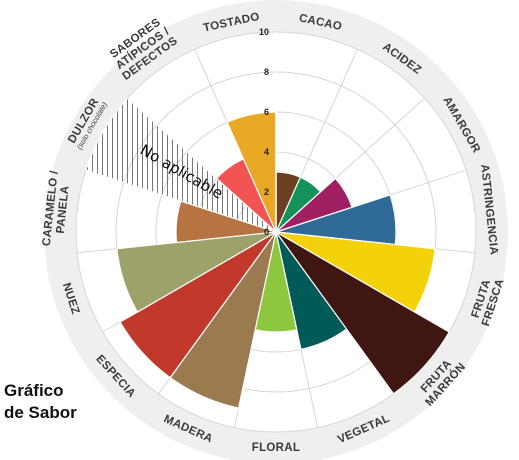 This screenshot has height=460, width=519. I want to click on category-label-caramelo-panela: CARAMELO /PANELA, so click(56, 207).